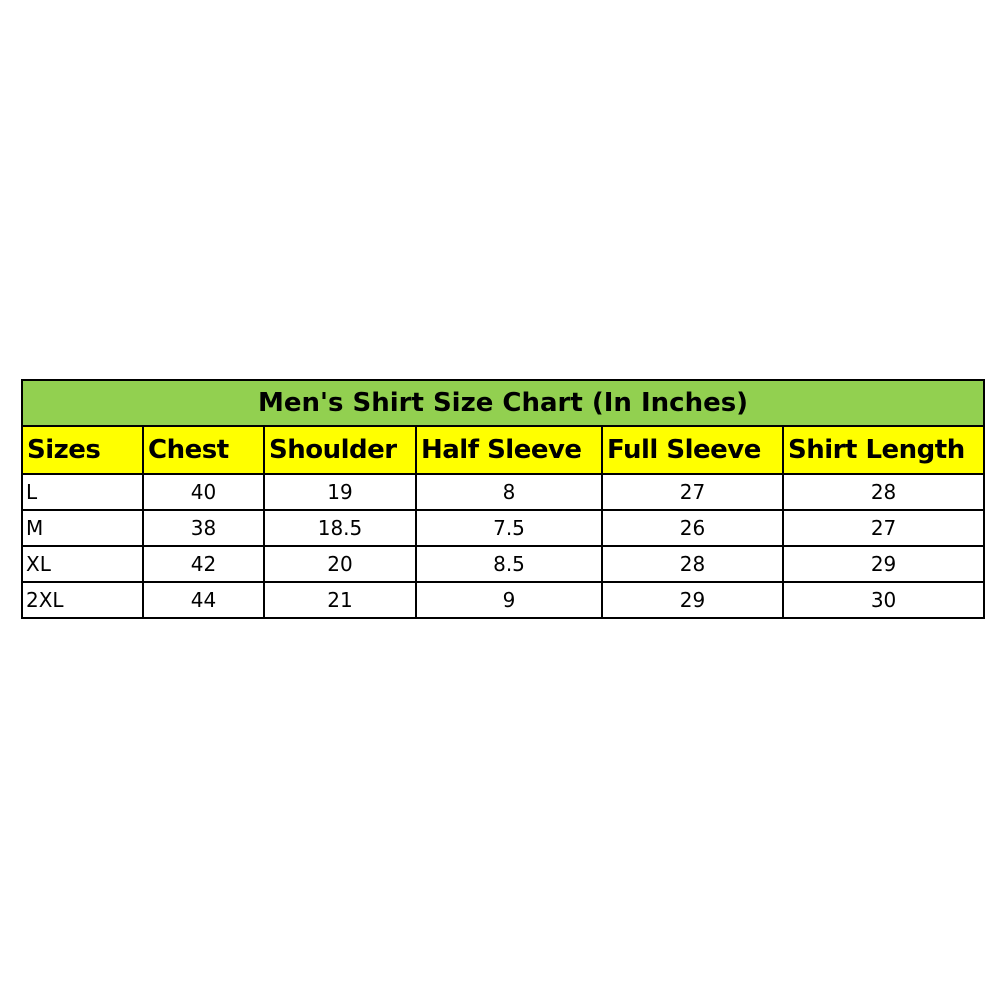 The width and height of the screenshot is (1000, 1000). What do you see at coordinates (509, 600) in the screenshot?
I see `measurement-cell: 9` at bounding box center [509, 600].